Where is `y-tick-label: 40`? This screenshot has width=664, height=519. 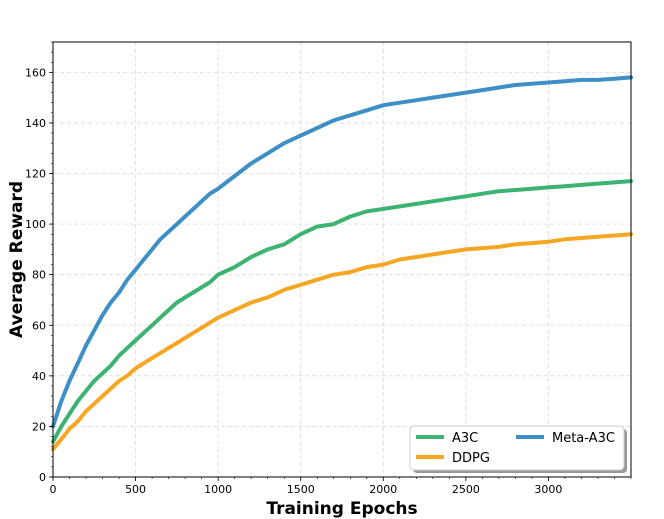
y-tick-label: 40 is located at coordinates (39, 376).